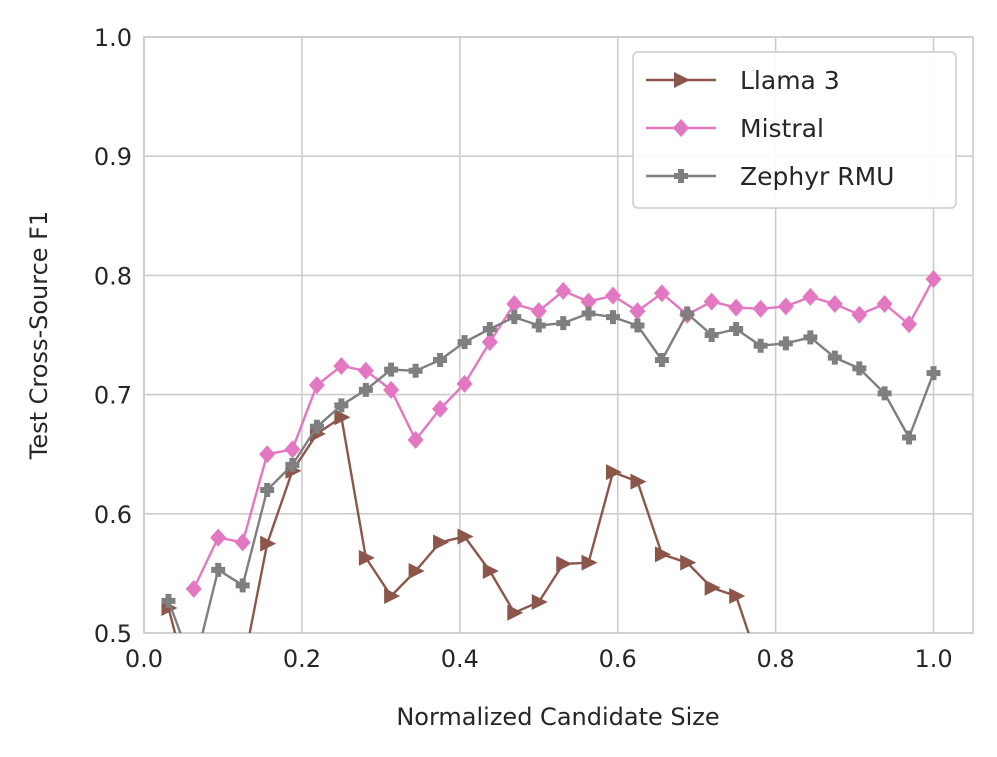  Describe the element at coordinates (113, 634) in the screenshot. I see `y-tick-label: 0.5` at that location.